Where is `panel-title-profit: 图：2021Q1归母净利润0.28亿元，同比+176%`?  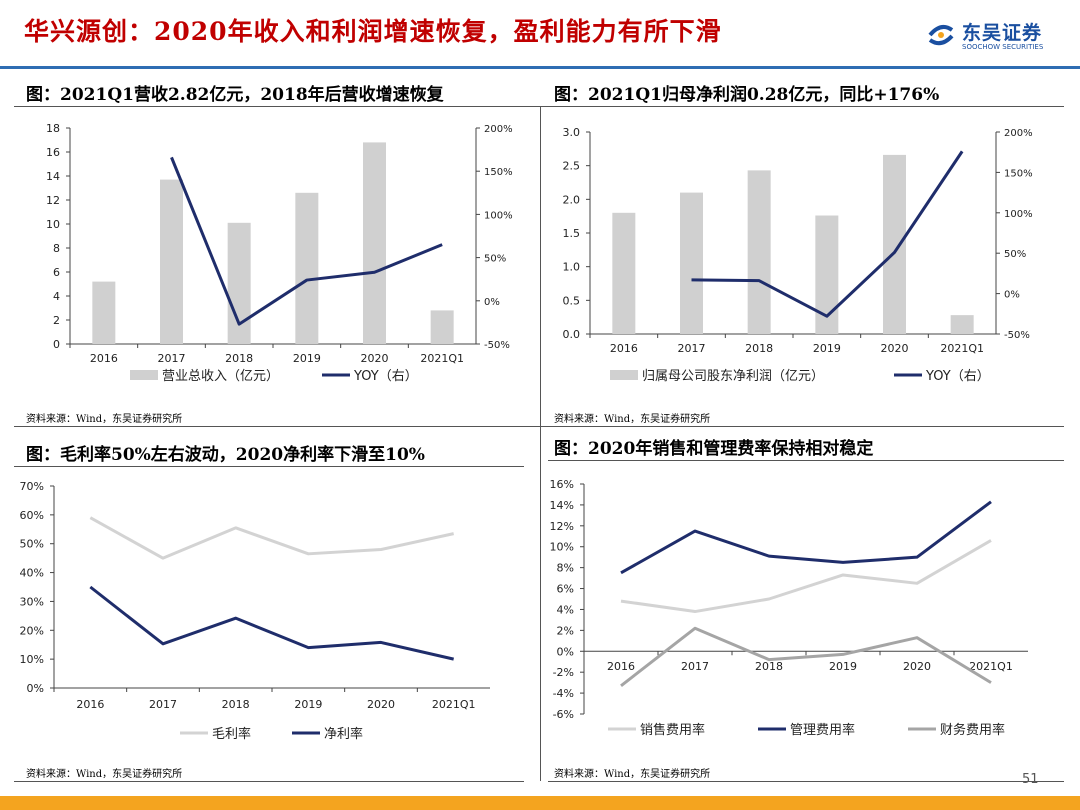 panel-title-profit: 图：2021Q1归母净利润0.28亿元，同比+176% is located at coordinates (747, 95).